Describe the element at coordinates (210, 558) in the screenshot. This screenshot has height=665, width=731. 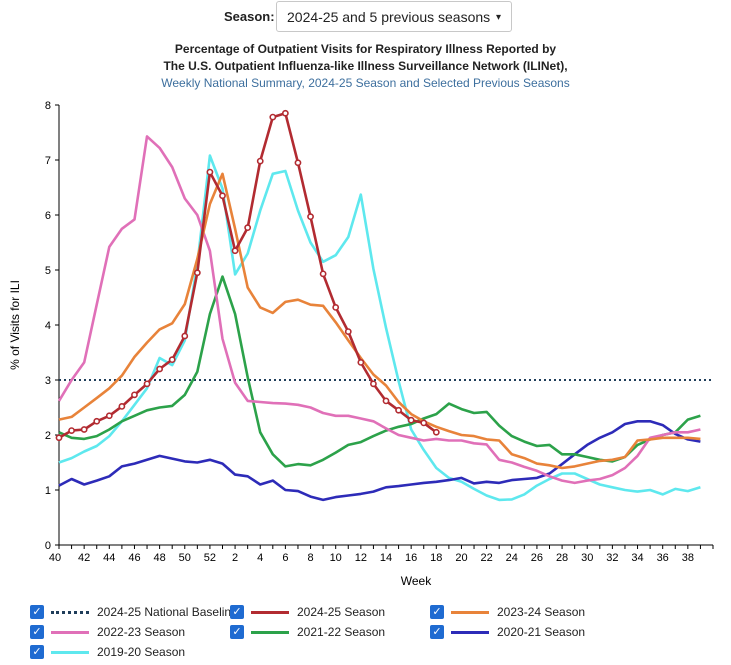
I see `x-tick-label: 52` at that location.